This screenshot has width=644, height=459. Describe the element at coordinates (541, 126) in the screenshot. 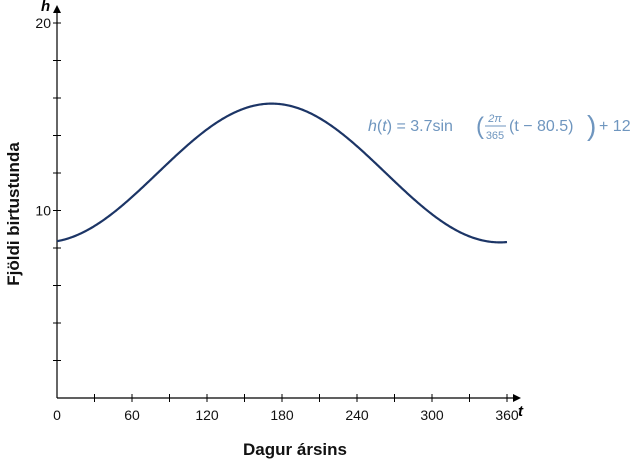

I see `formula-inner: (t − 80.5)` at that location.